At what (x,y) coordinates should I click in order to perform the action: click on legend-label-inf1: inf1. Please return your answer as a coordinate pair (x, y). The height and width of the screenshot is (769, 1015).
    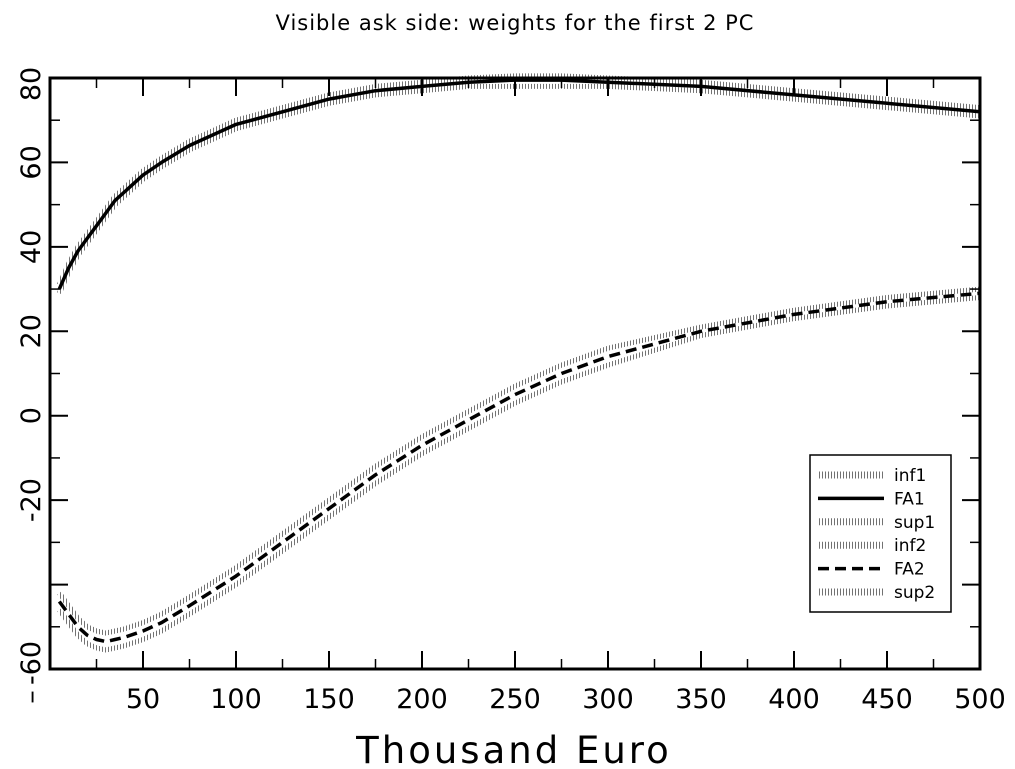
    Looking at the image, I should click on (910, 476).